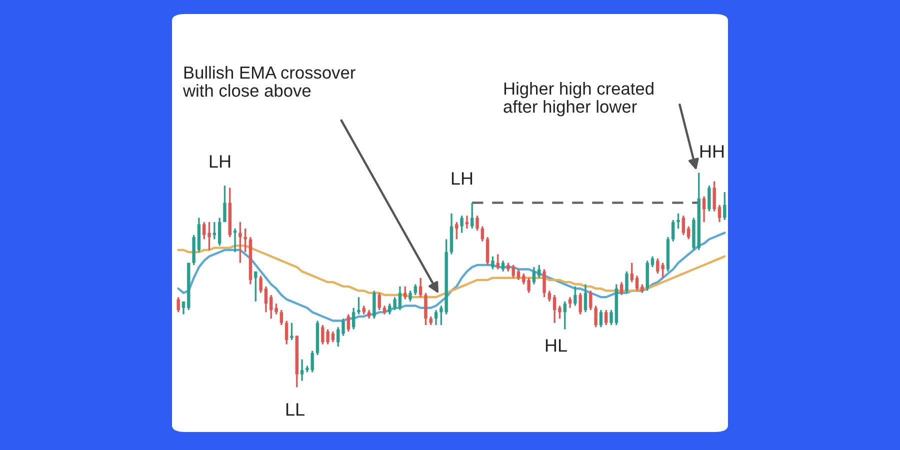 The height and width of the screenshot is (450, 900). I want to click on text: LH, so click(220, 161).